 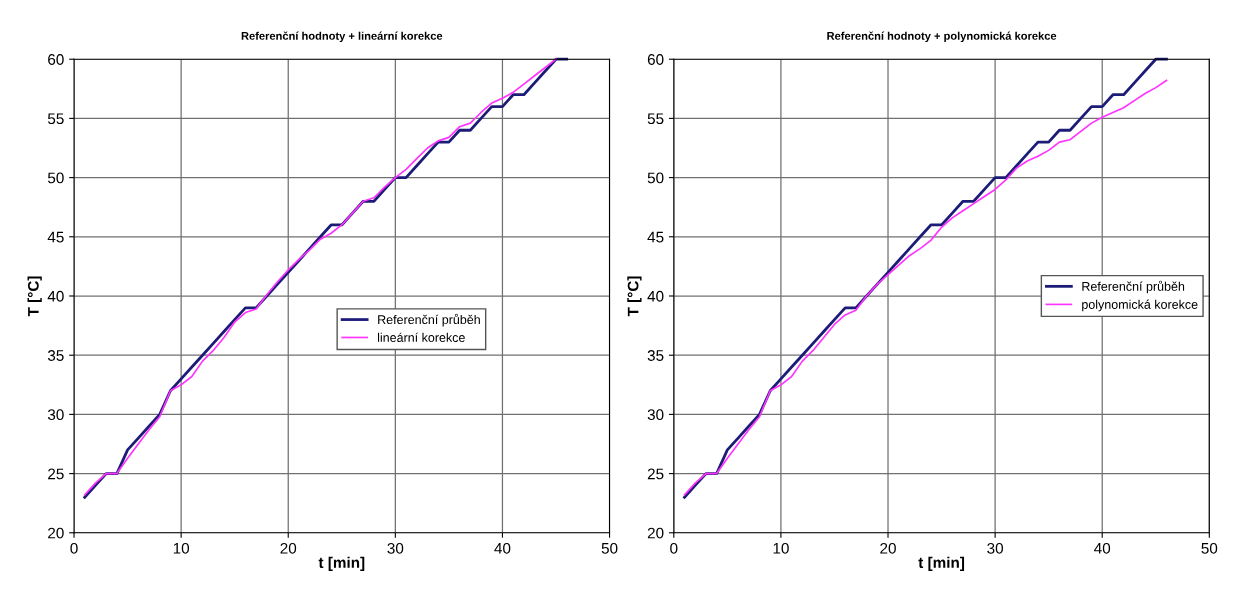 What do you see at coordinates (421, 337) in the screenshot?
I see `legend-label: lineární korekce` at bounding box center [421, 337].